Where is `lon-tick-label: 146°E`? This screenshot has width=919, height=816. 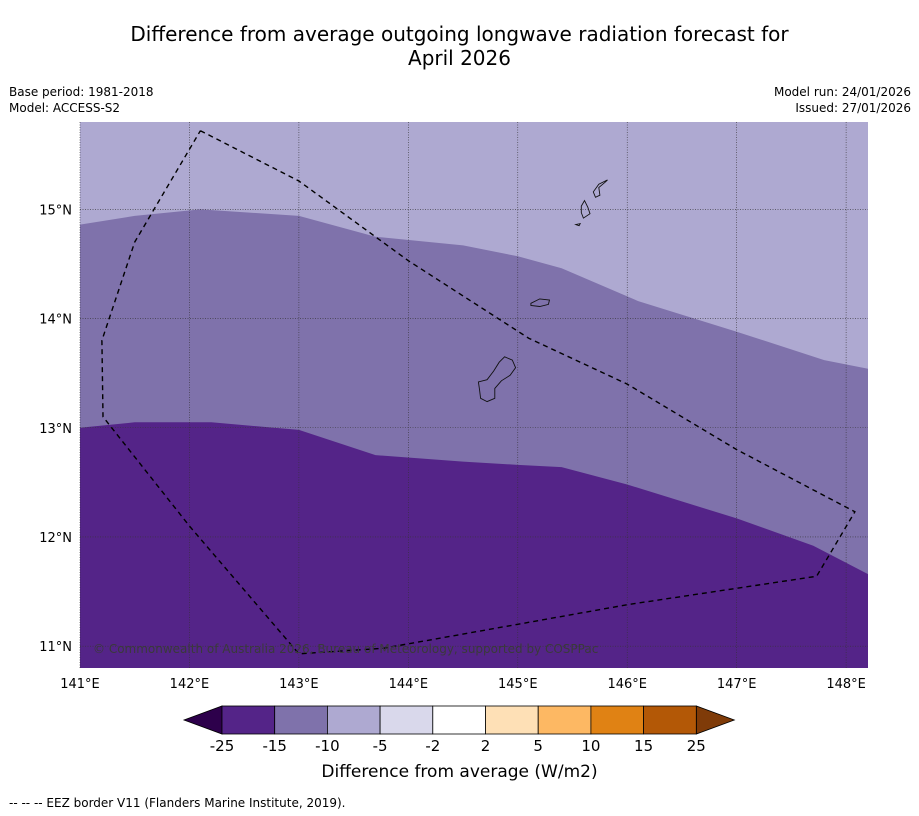
lon-tick-label: 146°E is located at coordinates (627, 684).